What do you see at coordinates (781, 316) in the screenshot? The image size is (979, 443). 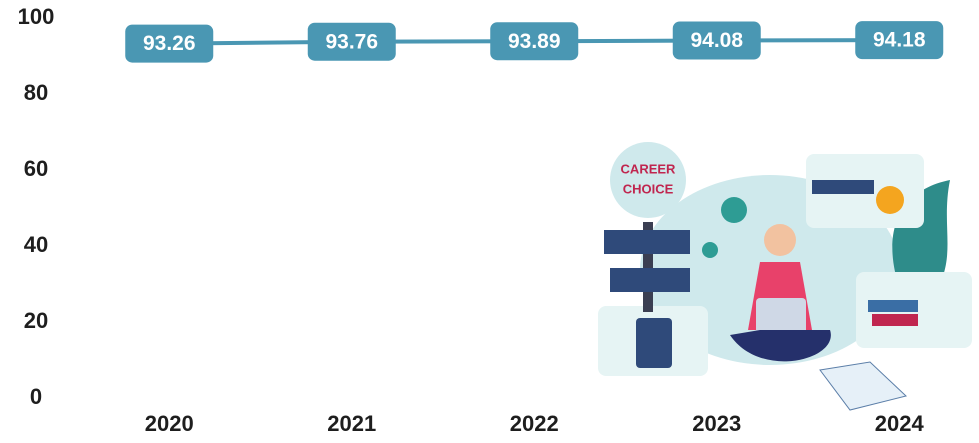 I see `laptop` at bounding box center [781, 316].